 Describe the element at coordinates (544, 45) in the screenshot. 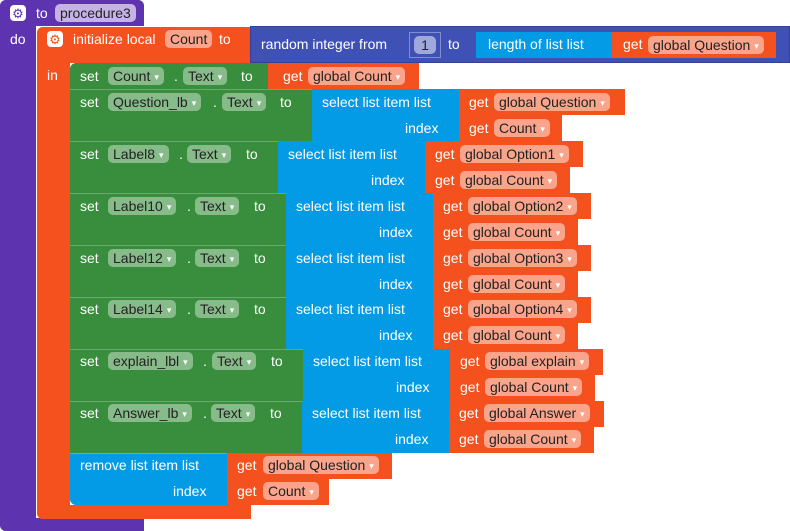

I see `length-of-list-block` at that location.